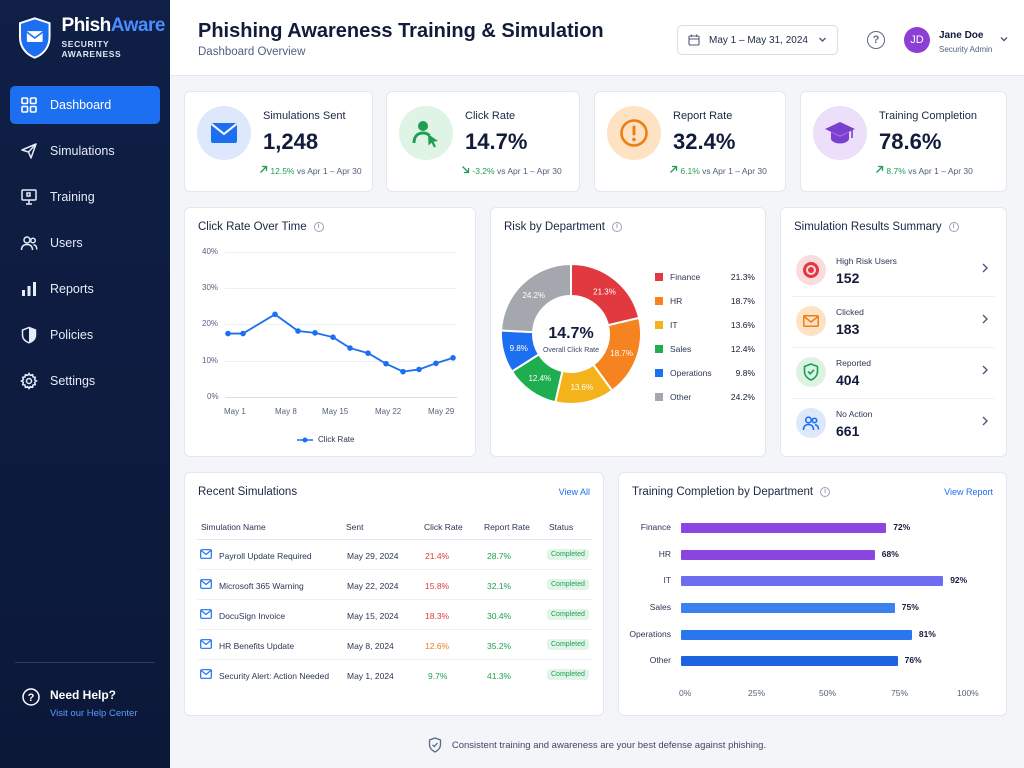  Describe the element at coordinates (910, 141) in the screenshot. I see `kpi-value: 78.6%` at that location.